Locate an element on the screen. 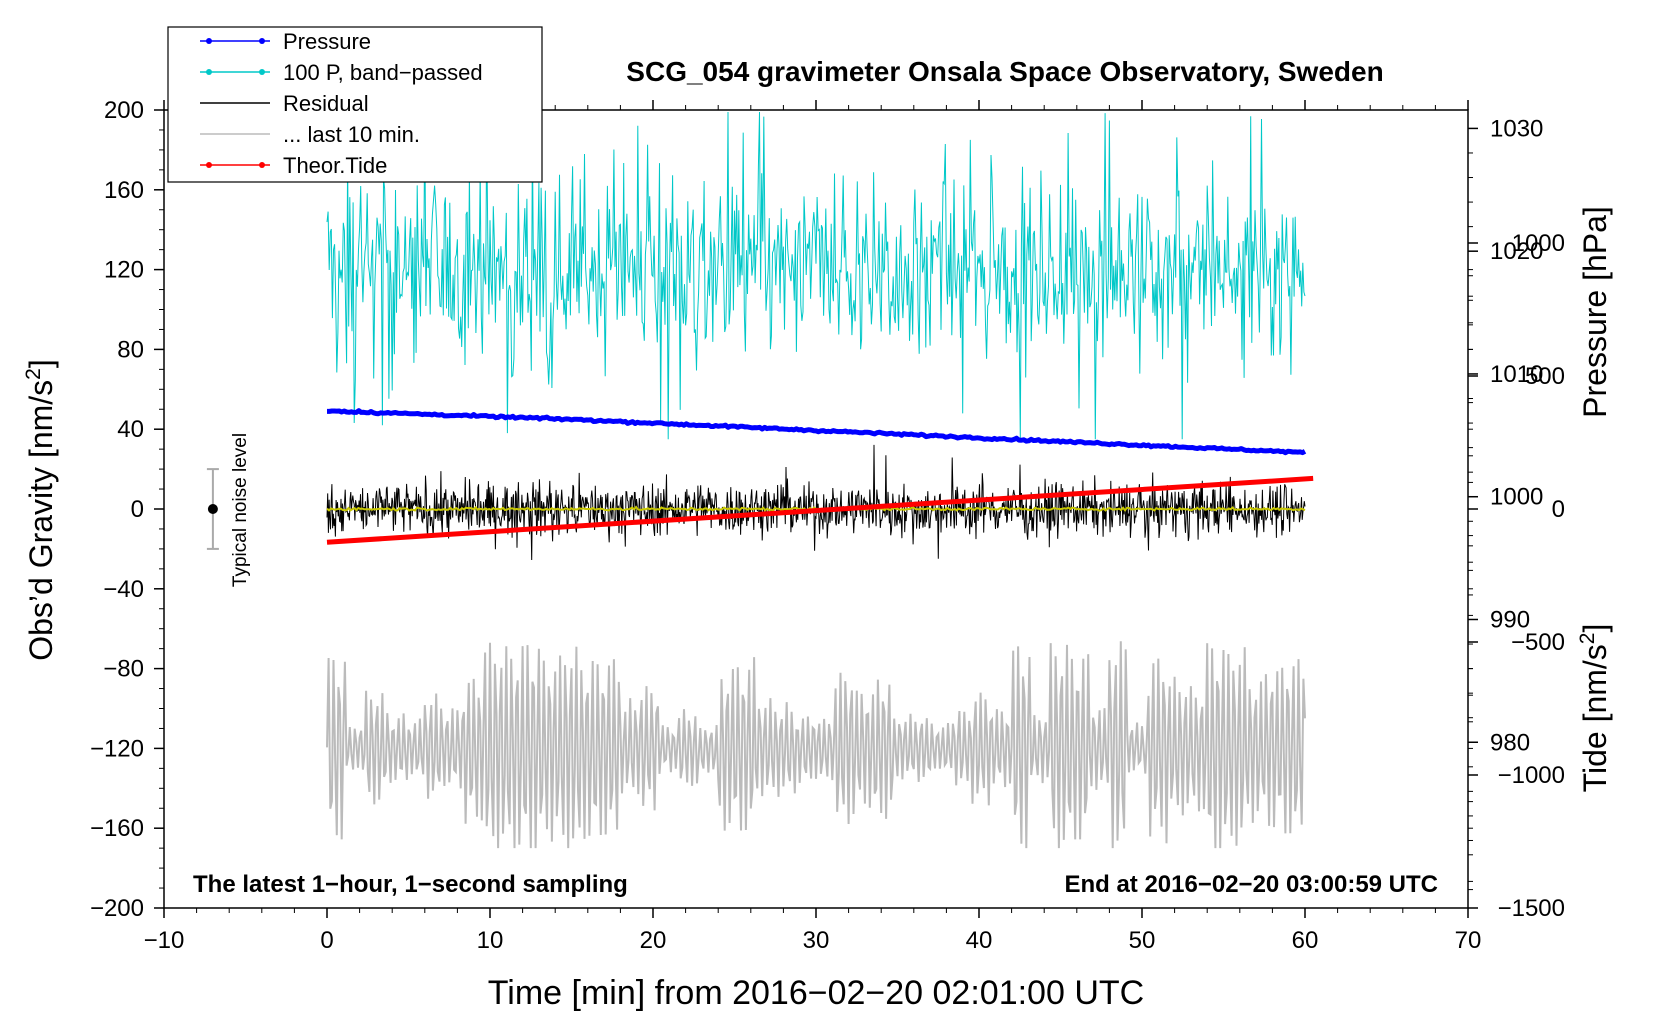 This screenshot has height=1020, width=1660. y-tick-label: −40 is located at coordinates (123, 589).